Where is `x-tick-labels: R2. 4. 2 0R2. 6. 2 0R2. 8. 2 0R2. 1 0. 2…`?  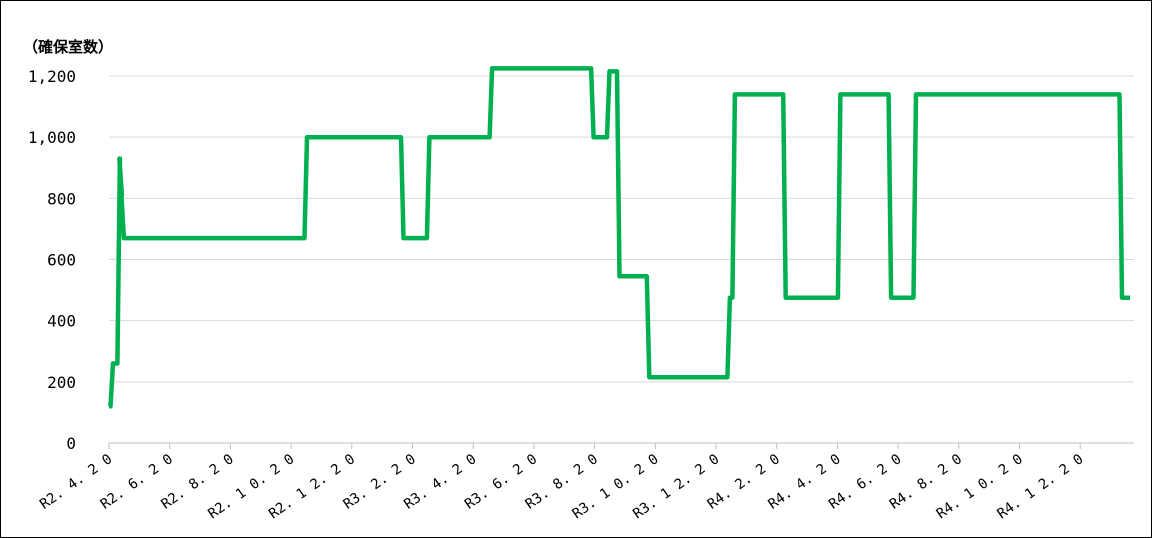 x-tick-labels: R2. 4. 2 0R2. 6. 2 0R2. 8. 2 0R2. 1 0. 2… is located at coordinates (561, 486).